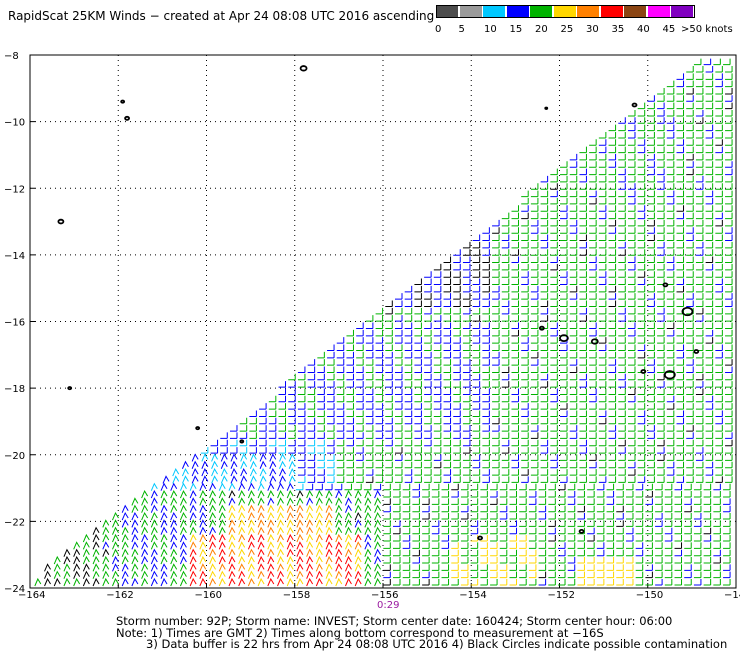  Describe the element at coordinates (14, 456) in the screenshot. I see `lat-tick-label: −20` at that location.